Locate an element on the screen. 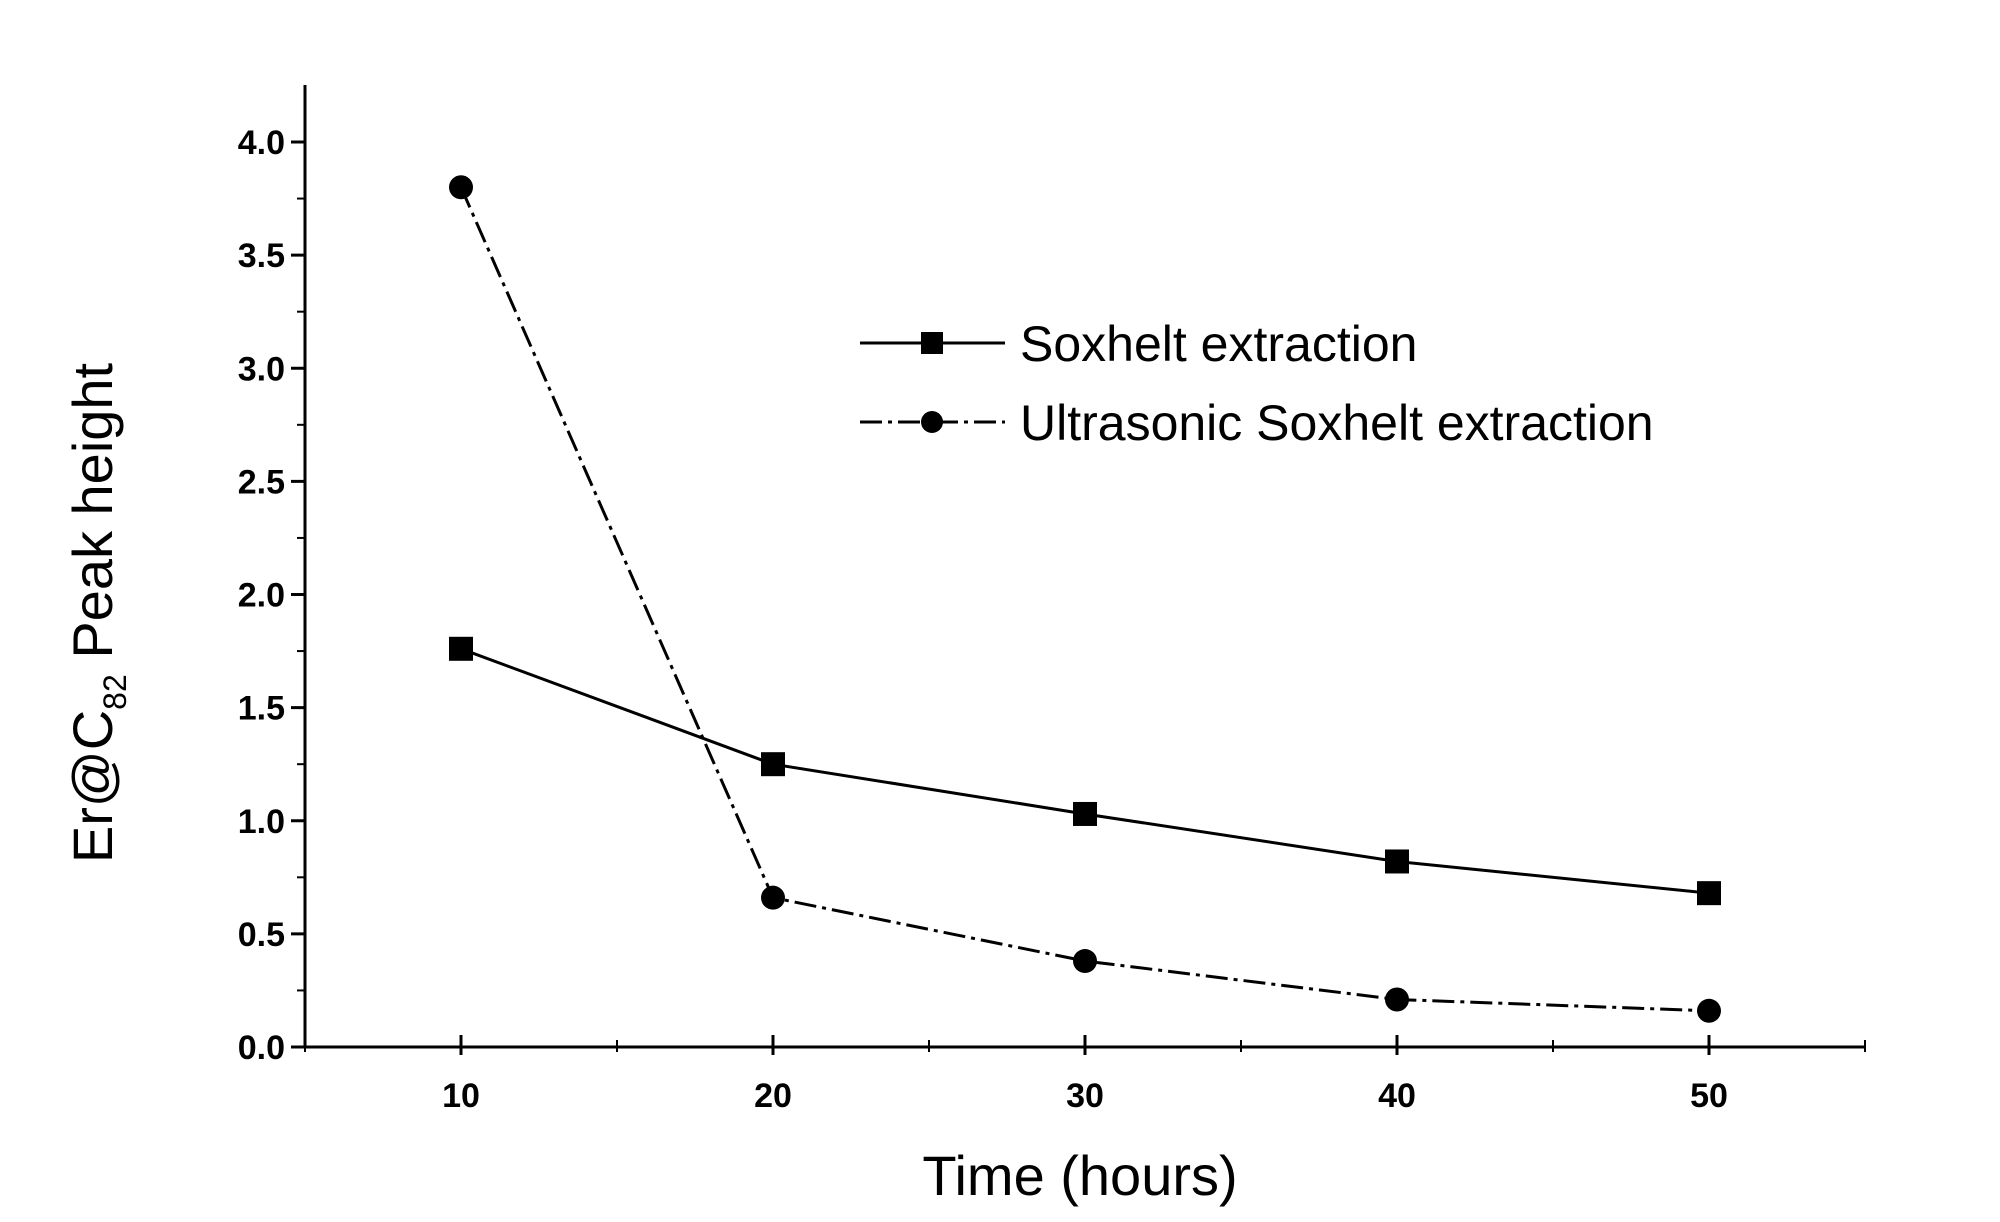 The width and height of the screenshot is (2000, 1222). legend-label-ultrasonic: Ultrasonic Soxhelt extraction is located at coordinates (1337, 423).